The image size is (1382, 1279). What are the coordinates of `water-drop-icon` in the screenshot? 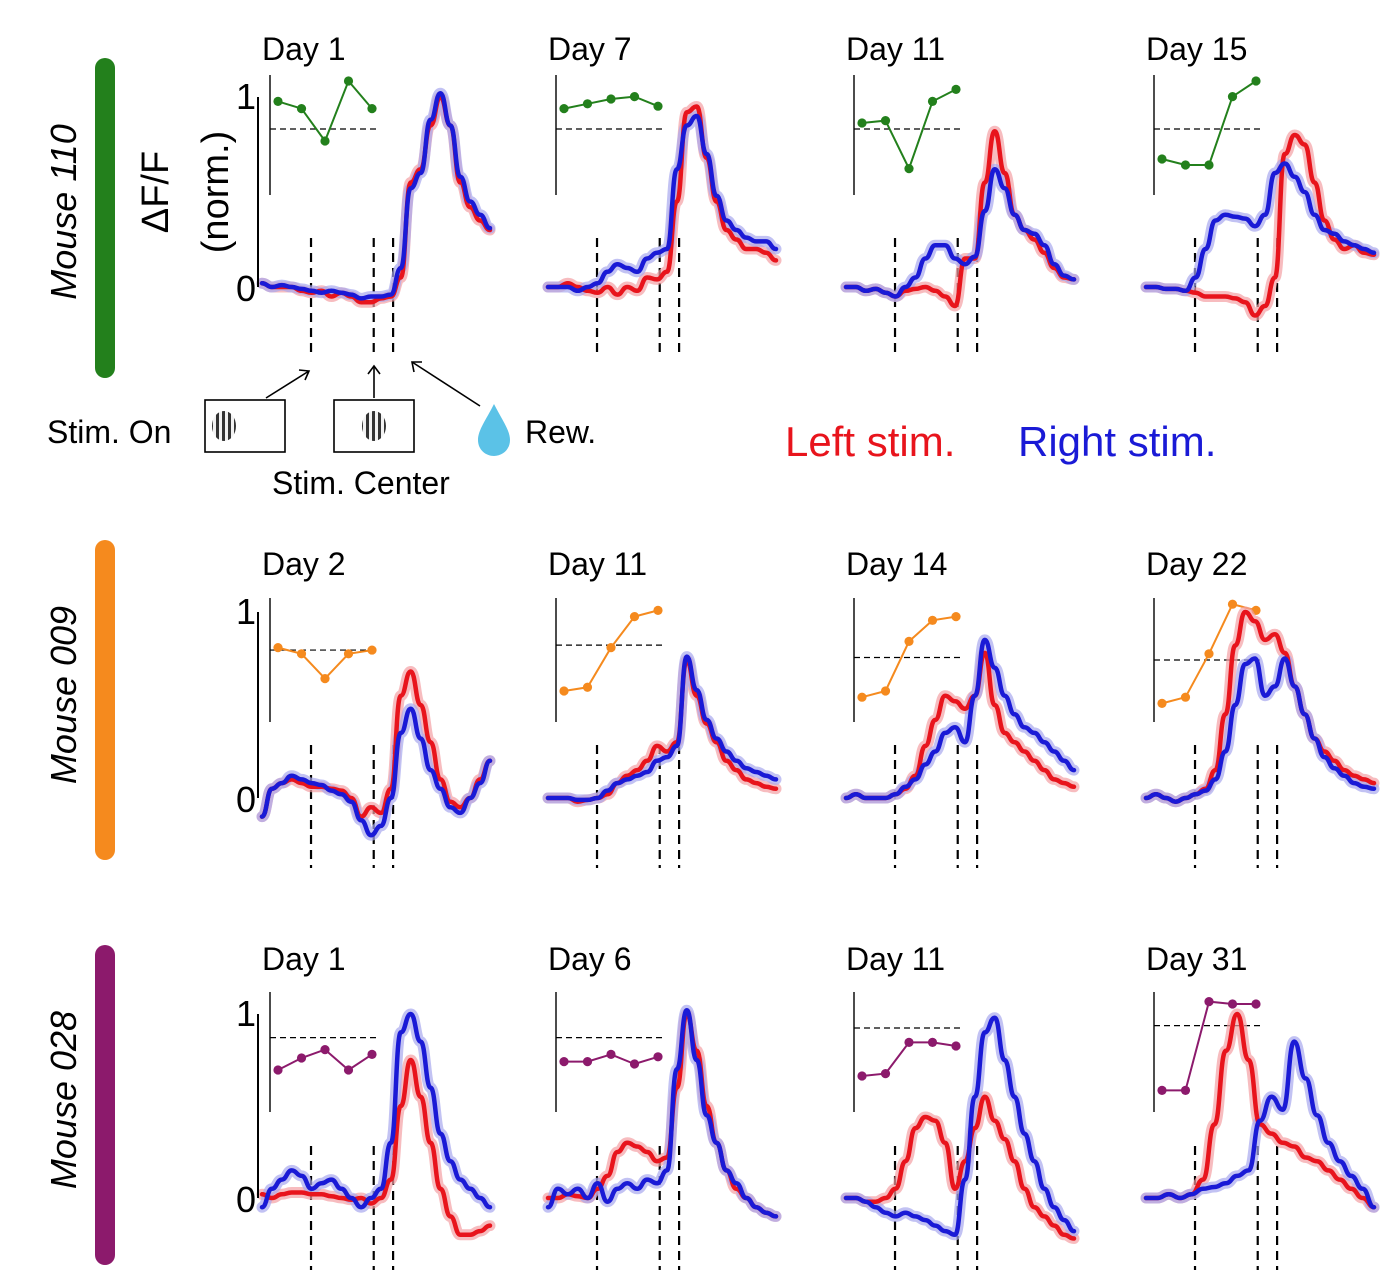 It's located at (494, 430).